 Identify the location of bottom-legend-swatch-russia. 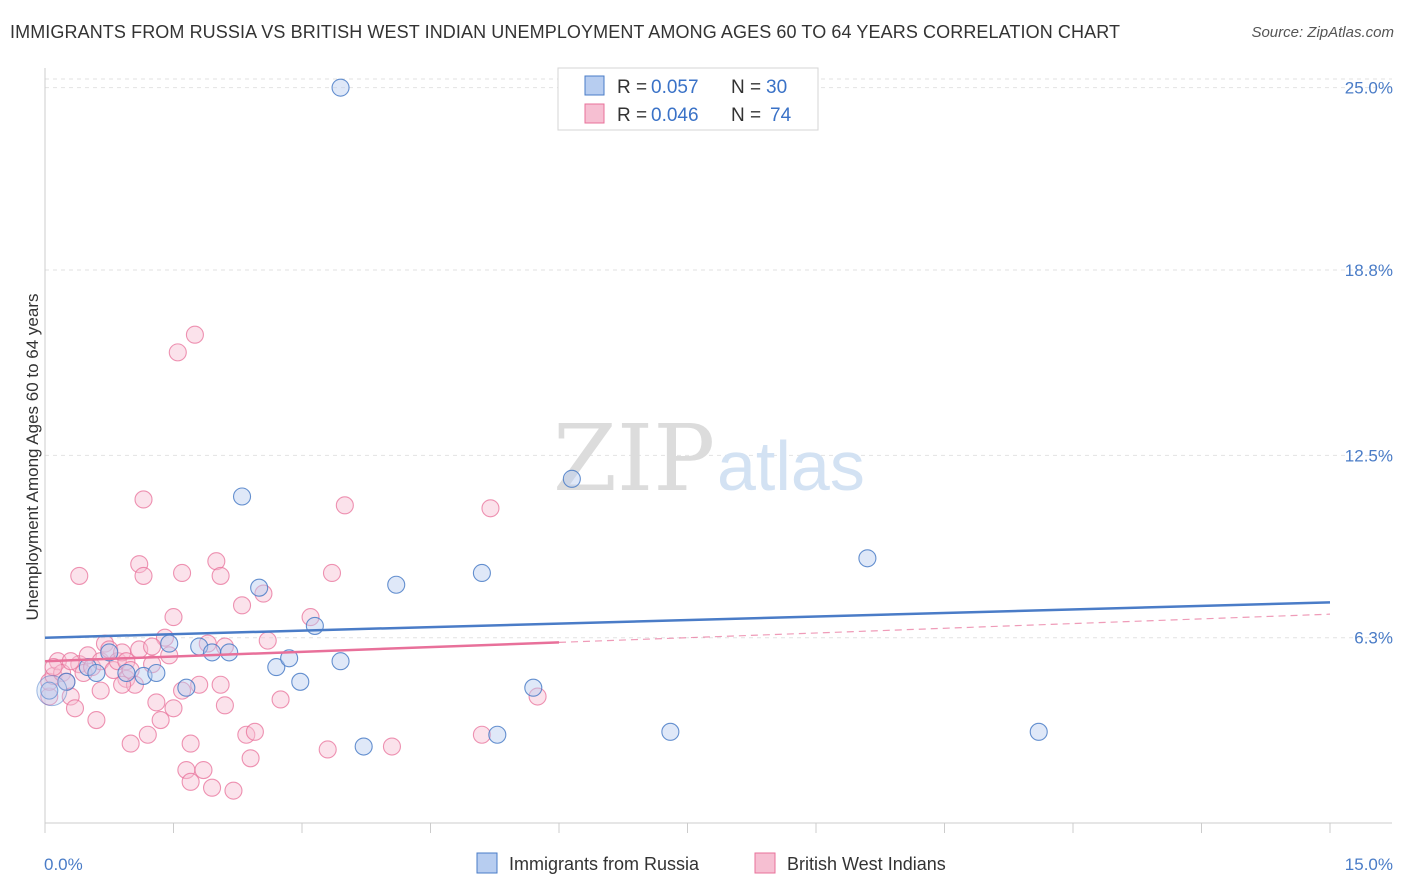
(487, 863).